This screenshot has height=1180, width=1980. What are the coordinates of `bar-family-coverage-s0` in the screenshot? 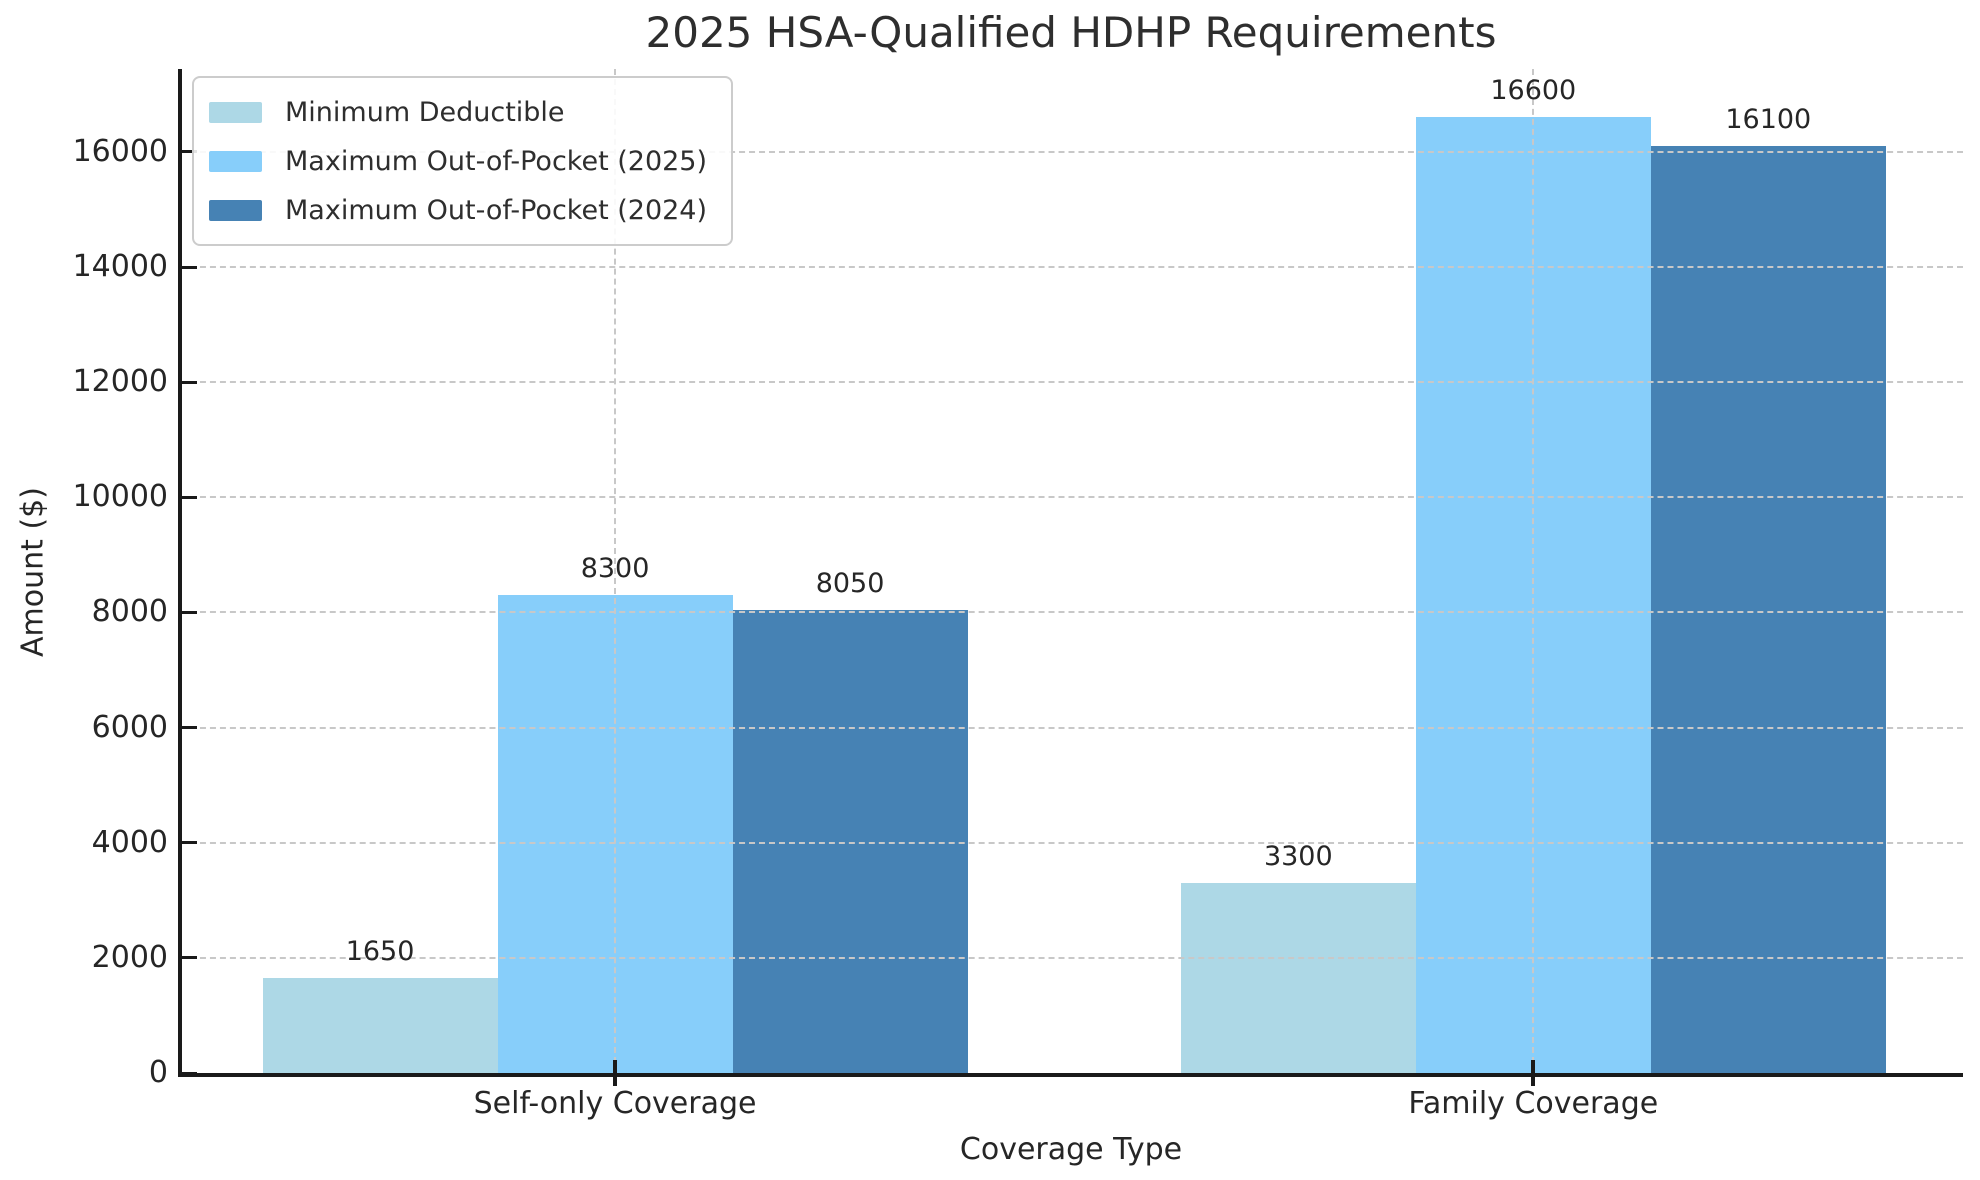 It's located at (1298, 978).